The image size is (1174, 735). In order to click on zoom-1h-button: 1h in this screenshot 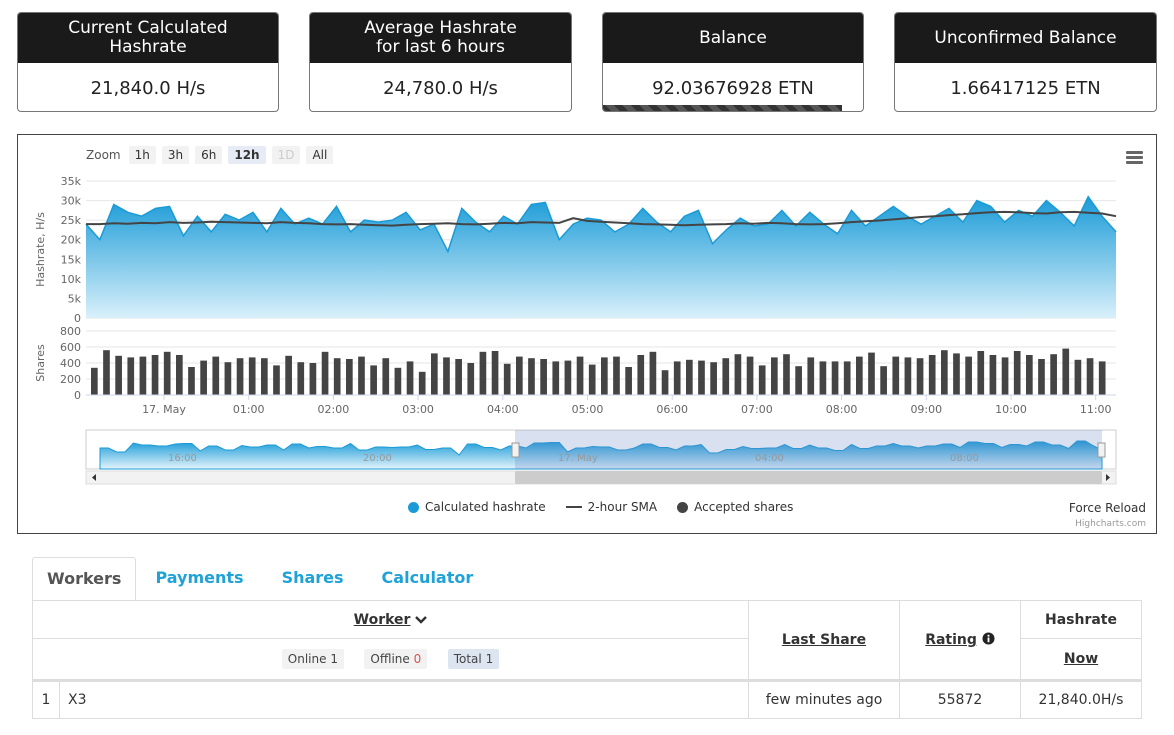, I will do `click(142, 155)`.